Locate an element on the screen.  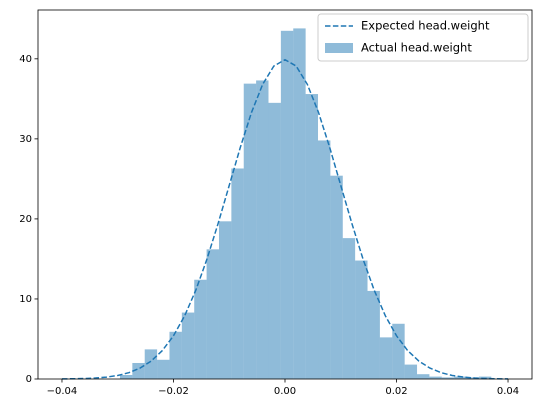
legend-label: Expected head.weight is located at coordinates (425, 26).